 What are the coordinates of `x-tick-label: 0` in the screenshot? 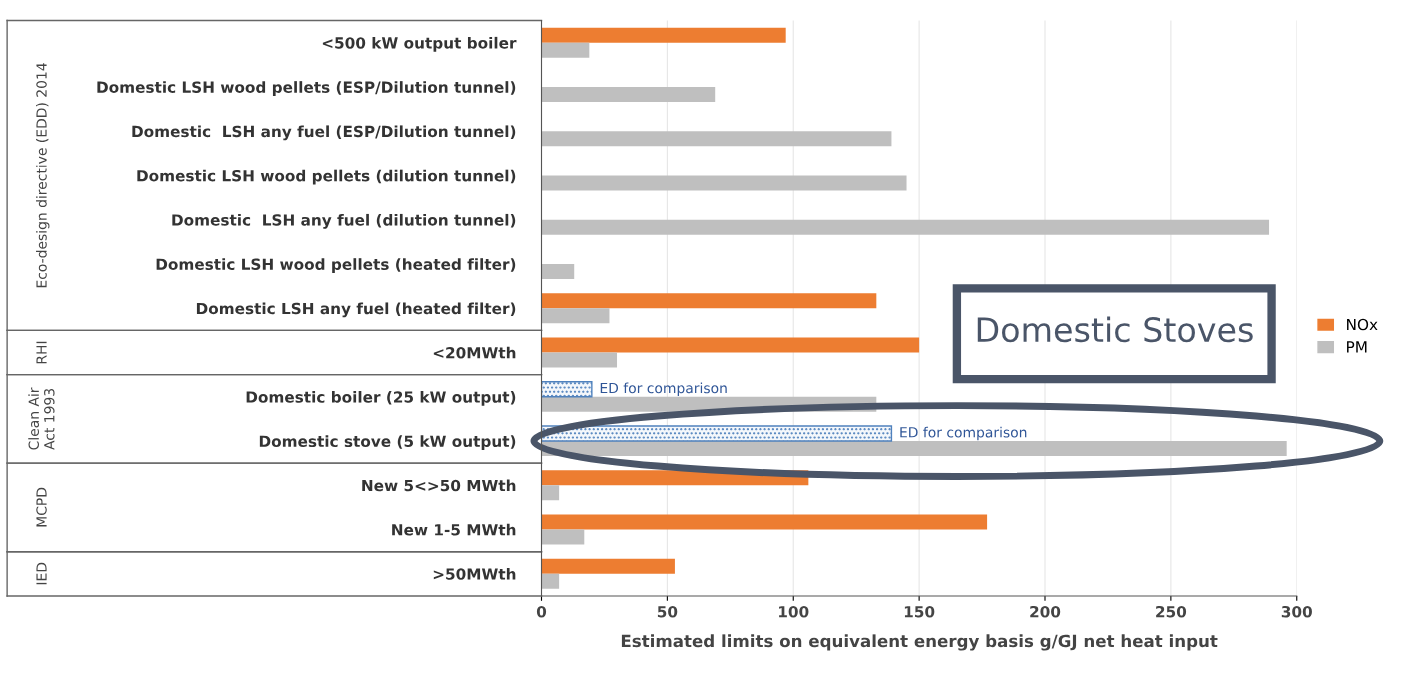 It's located at (541, 611).